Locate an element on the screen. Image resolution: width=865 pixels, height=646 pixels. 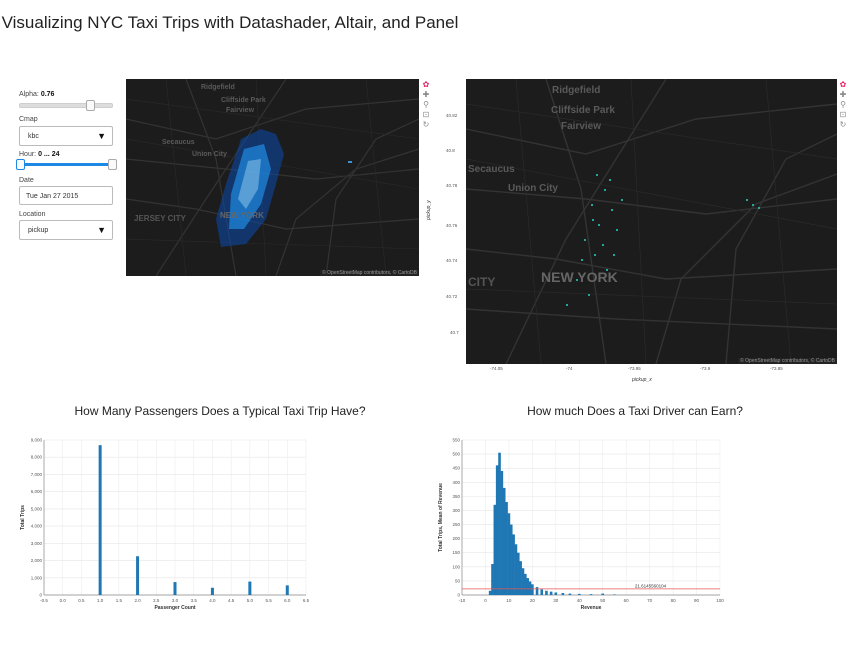
cmap-select-value: kbc is located at coordinates (33, 136).